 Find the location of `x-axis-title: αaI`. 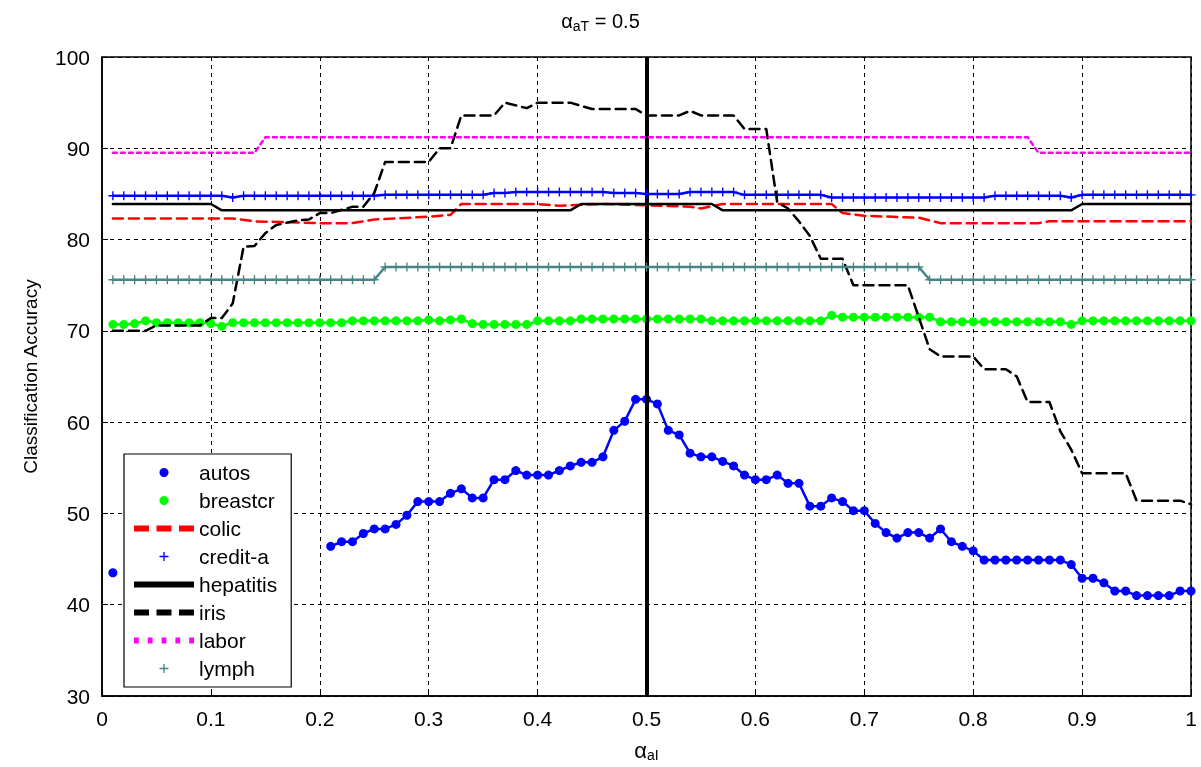

x-axis-title: αaI is located at coordinates (646, 750).